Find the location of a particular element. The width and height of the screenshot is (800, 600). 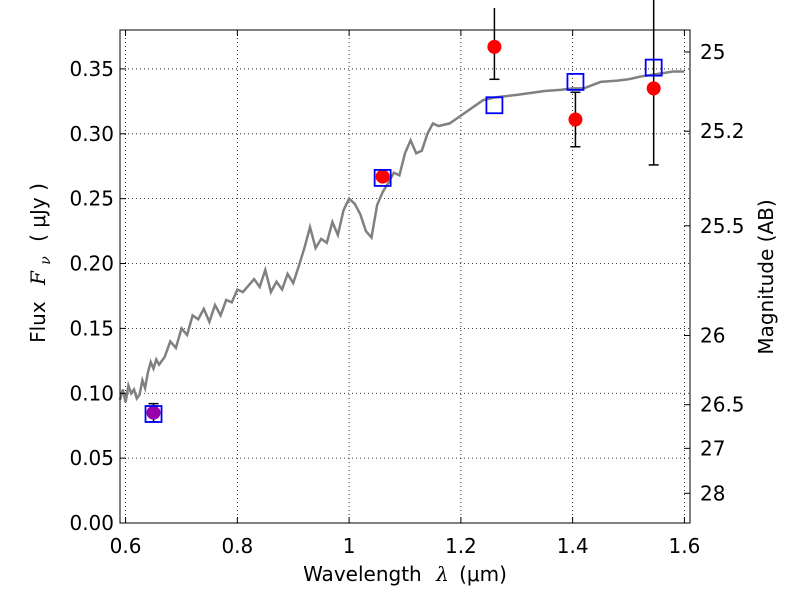

y-tick-label: 0.25 is located at coordinates (91, 199).